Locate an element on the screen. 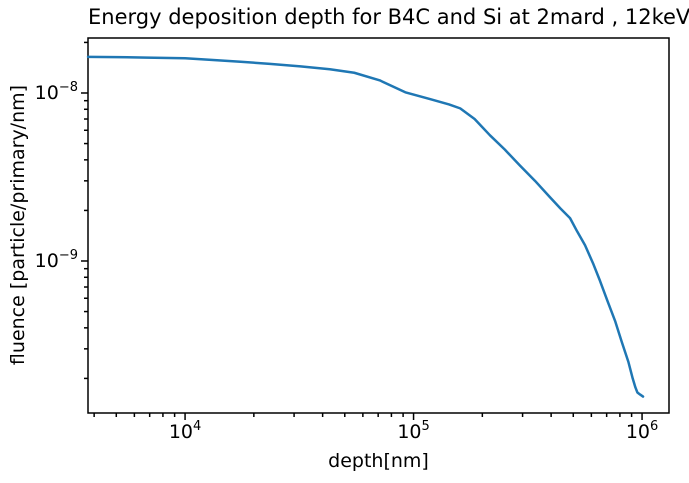 Image resolution: width=689 pixels, height=483 pixels. x-axis-ticks is located at coordinates (368, 416).